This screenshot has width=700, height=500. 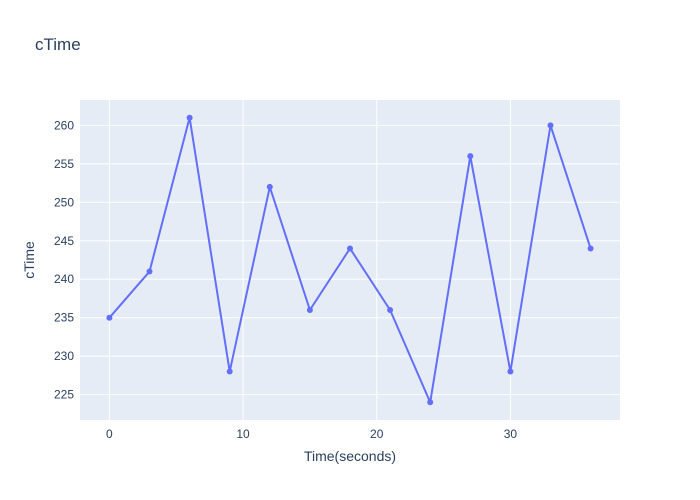 I want to click on y-tick-label: 250, so click(x=64, y=202).